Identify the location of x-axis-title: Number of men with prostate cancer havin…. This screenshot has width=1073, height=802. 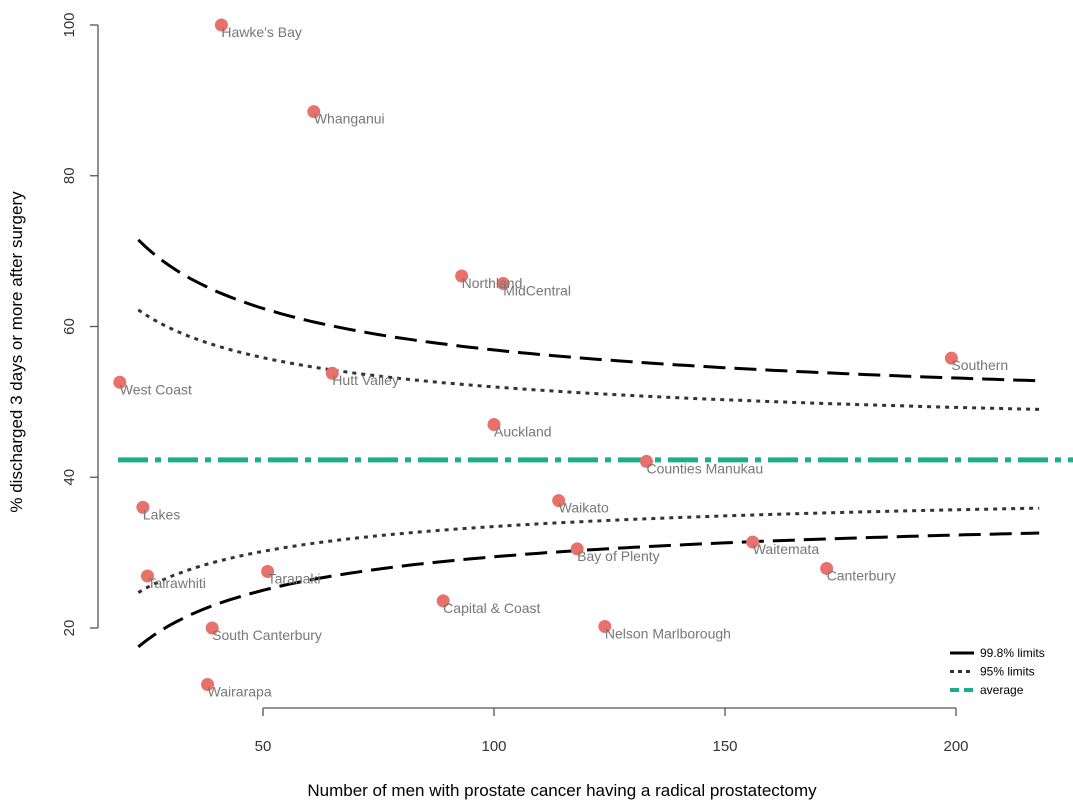
(562, 790).